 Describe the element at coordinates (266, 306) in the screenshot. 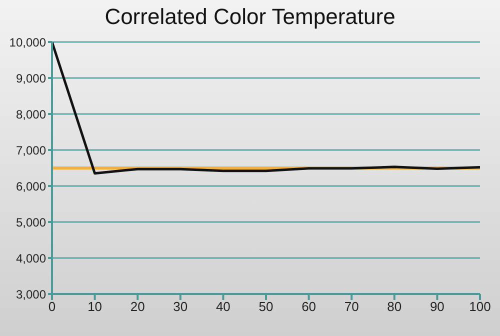

I see `x-tick-label: 50` at that location.